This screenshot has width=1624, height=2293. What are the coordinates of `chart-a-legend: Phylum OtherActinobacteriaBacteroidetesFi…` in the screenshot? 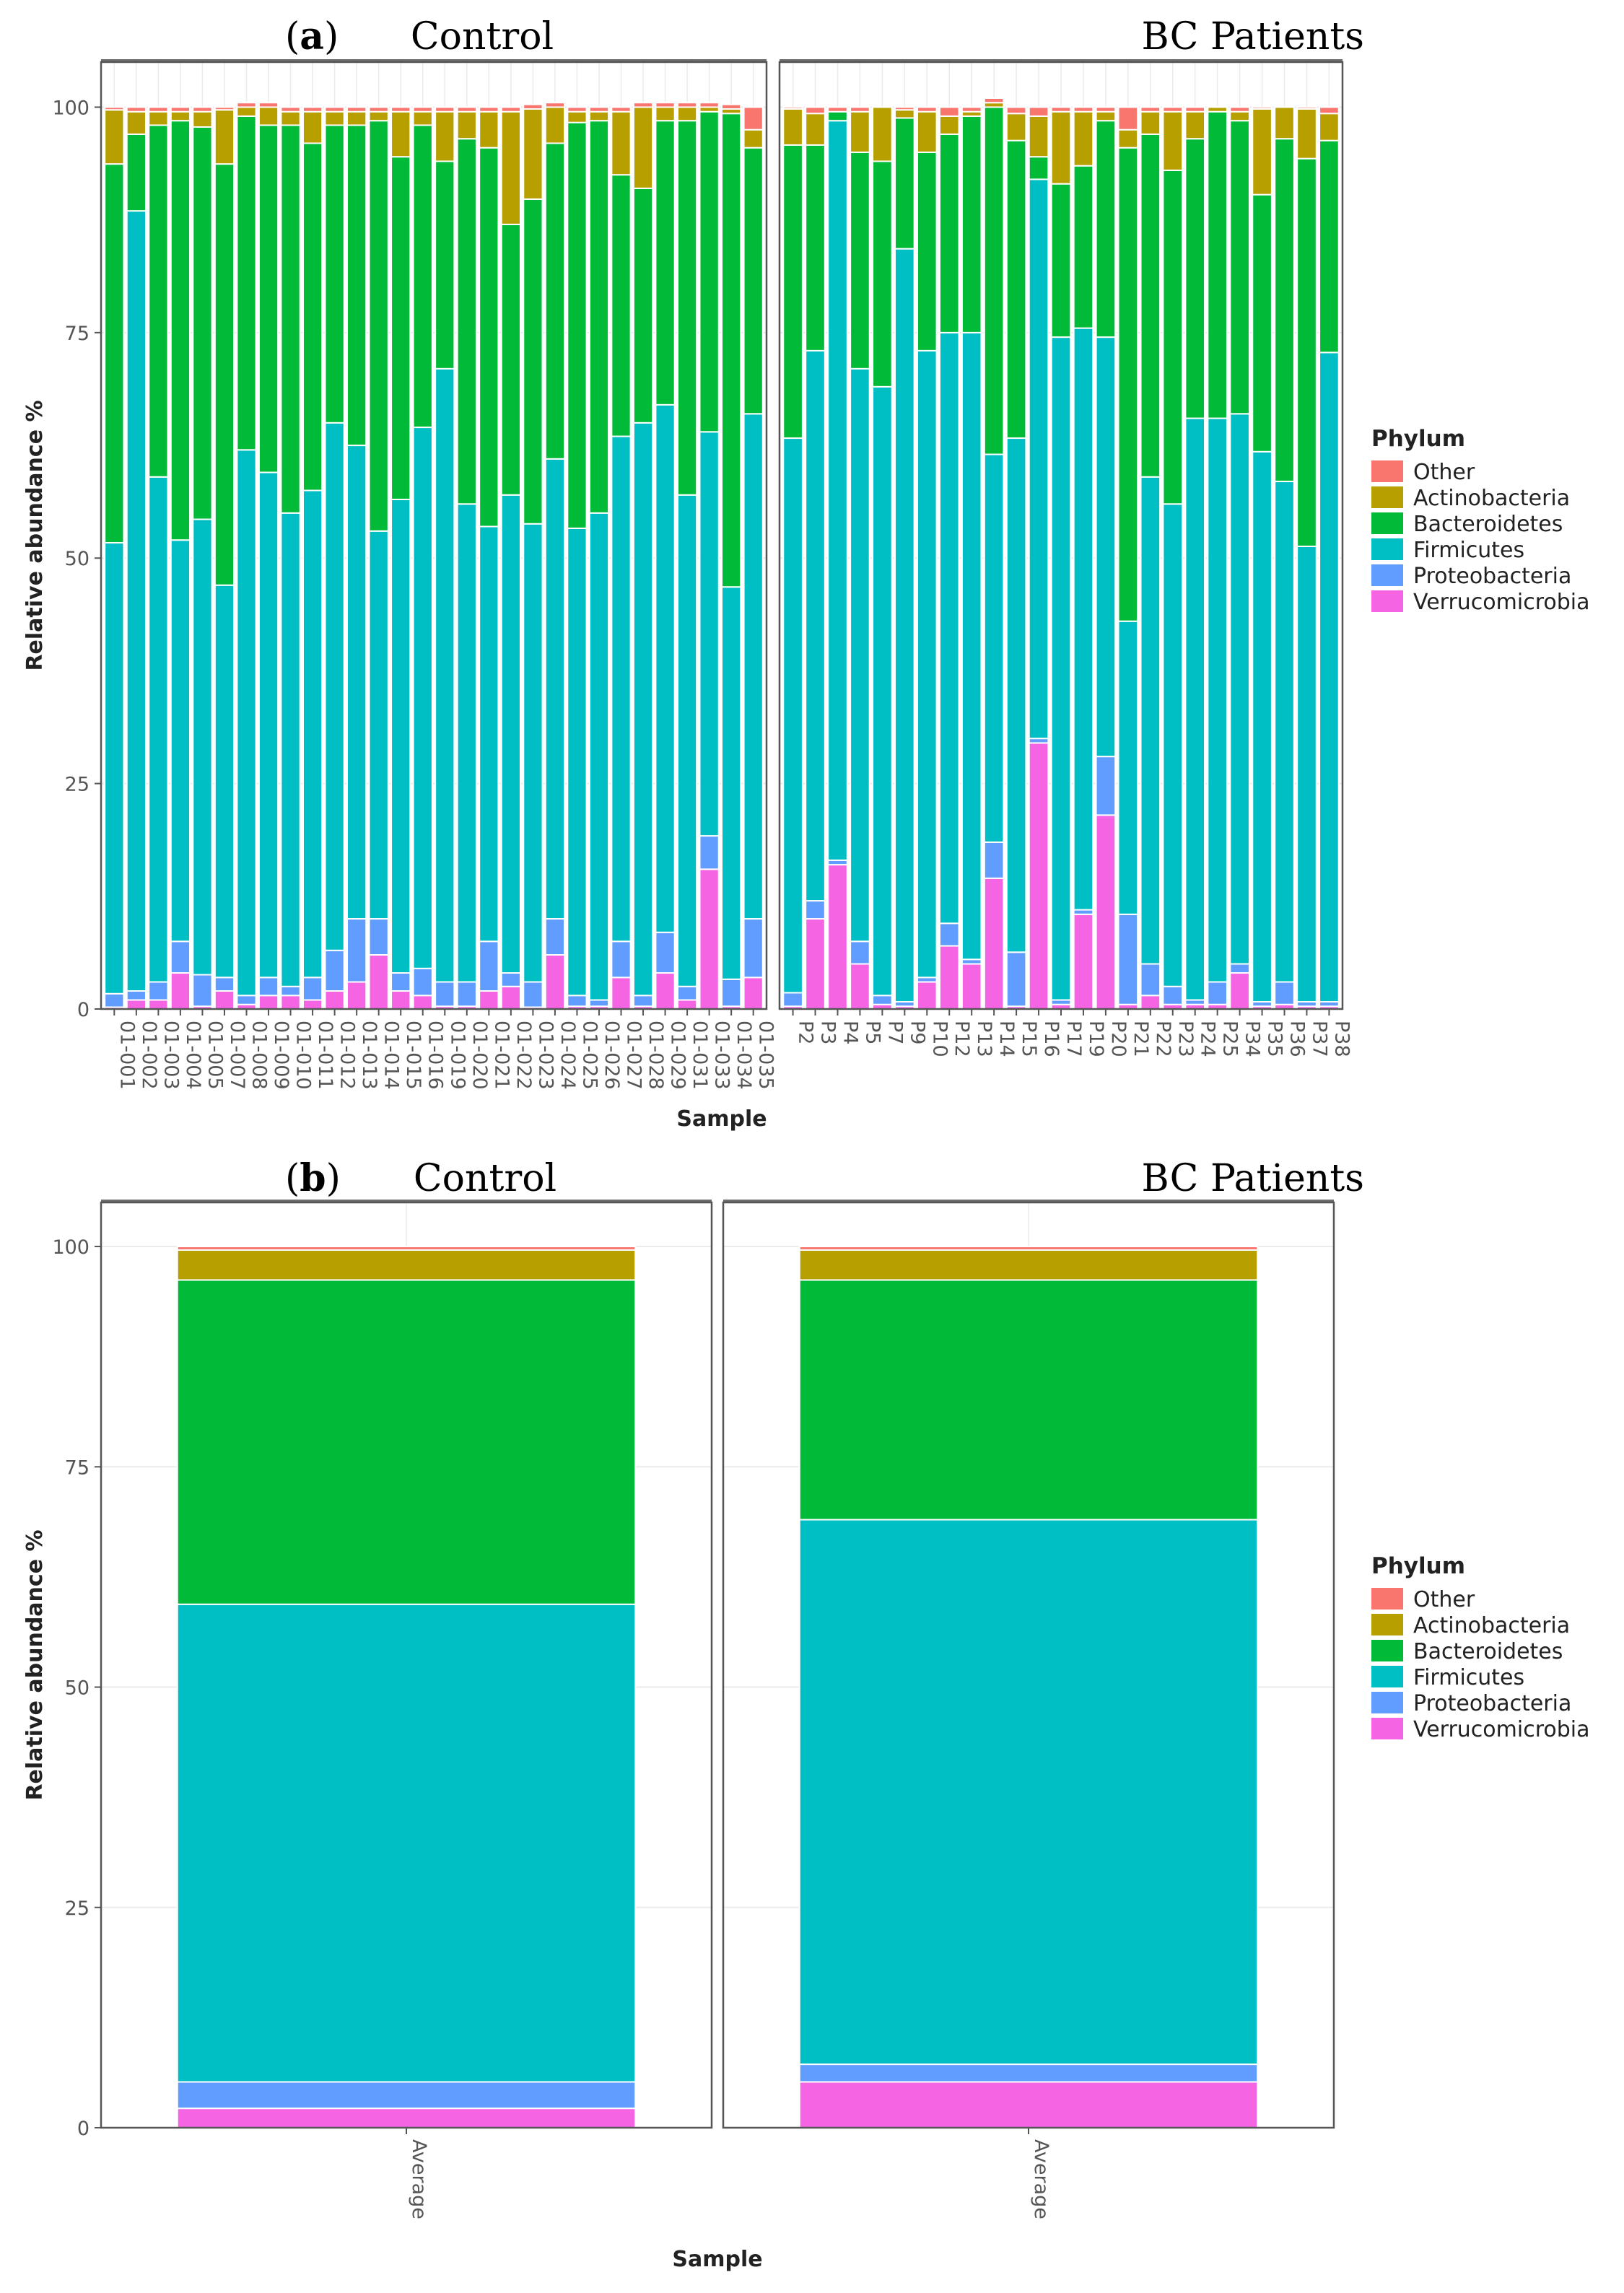 It's located at (1480, 520).